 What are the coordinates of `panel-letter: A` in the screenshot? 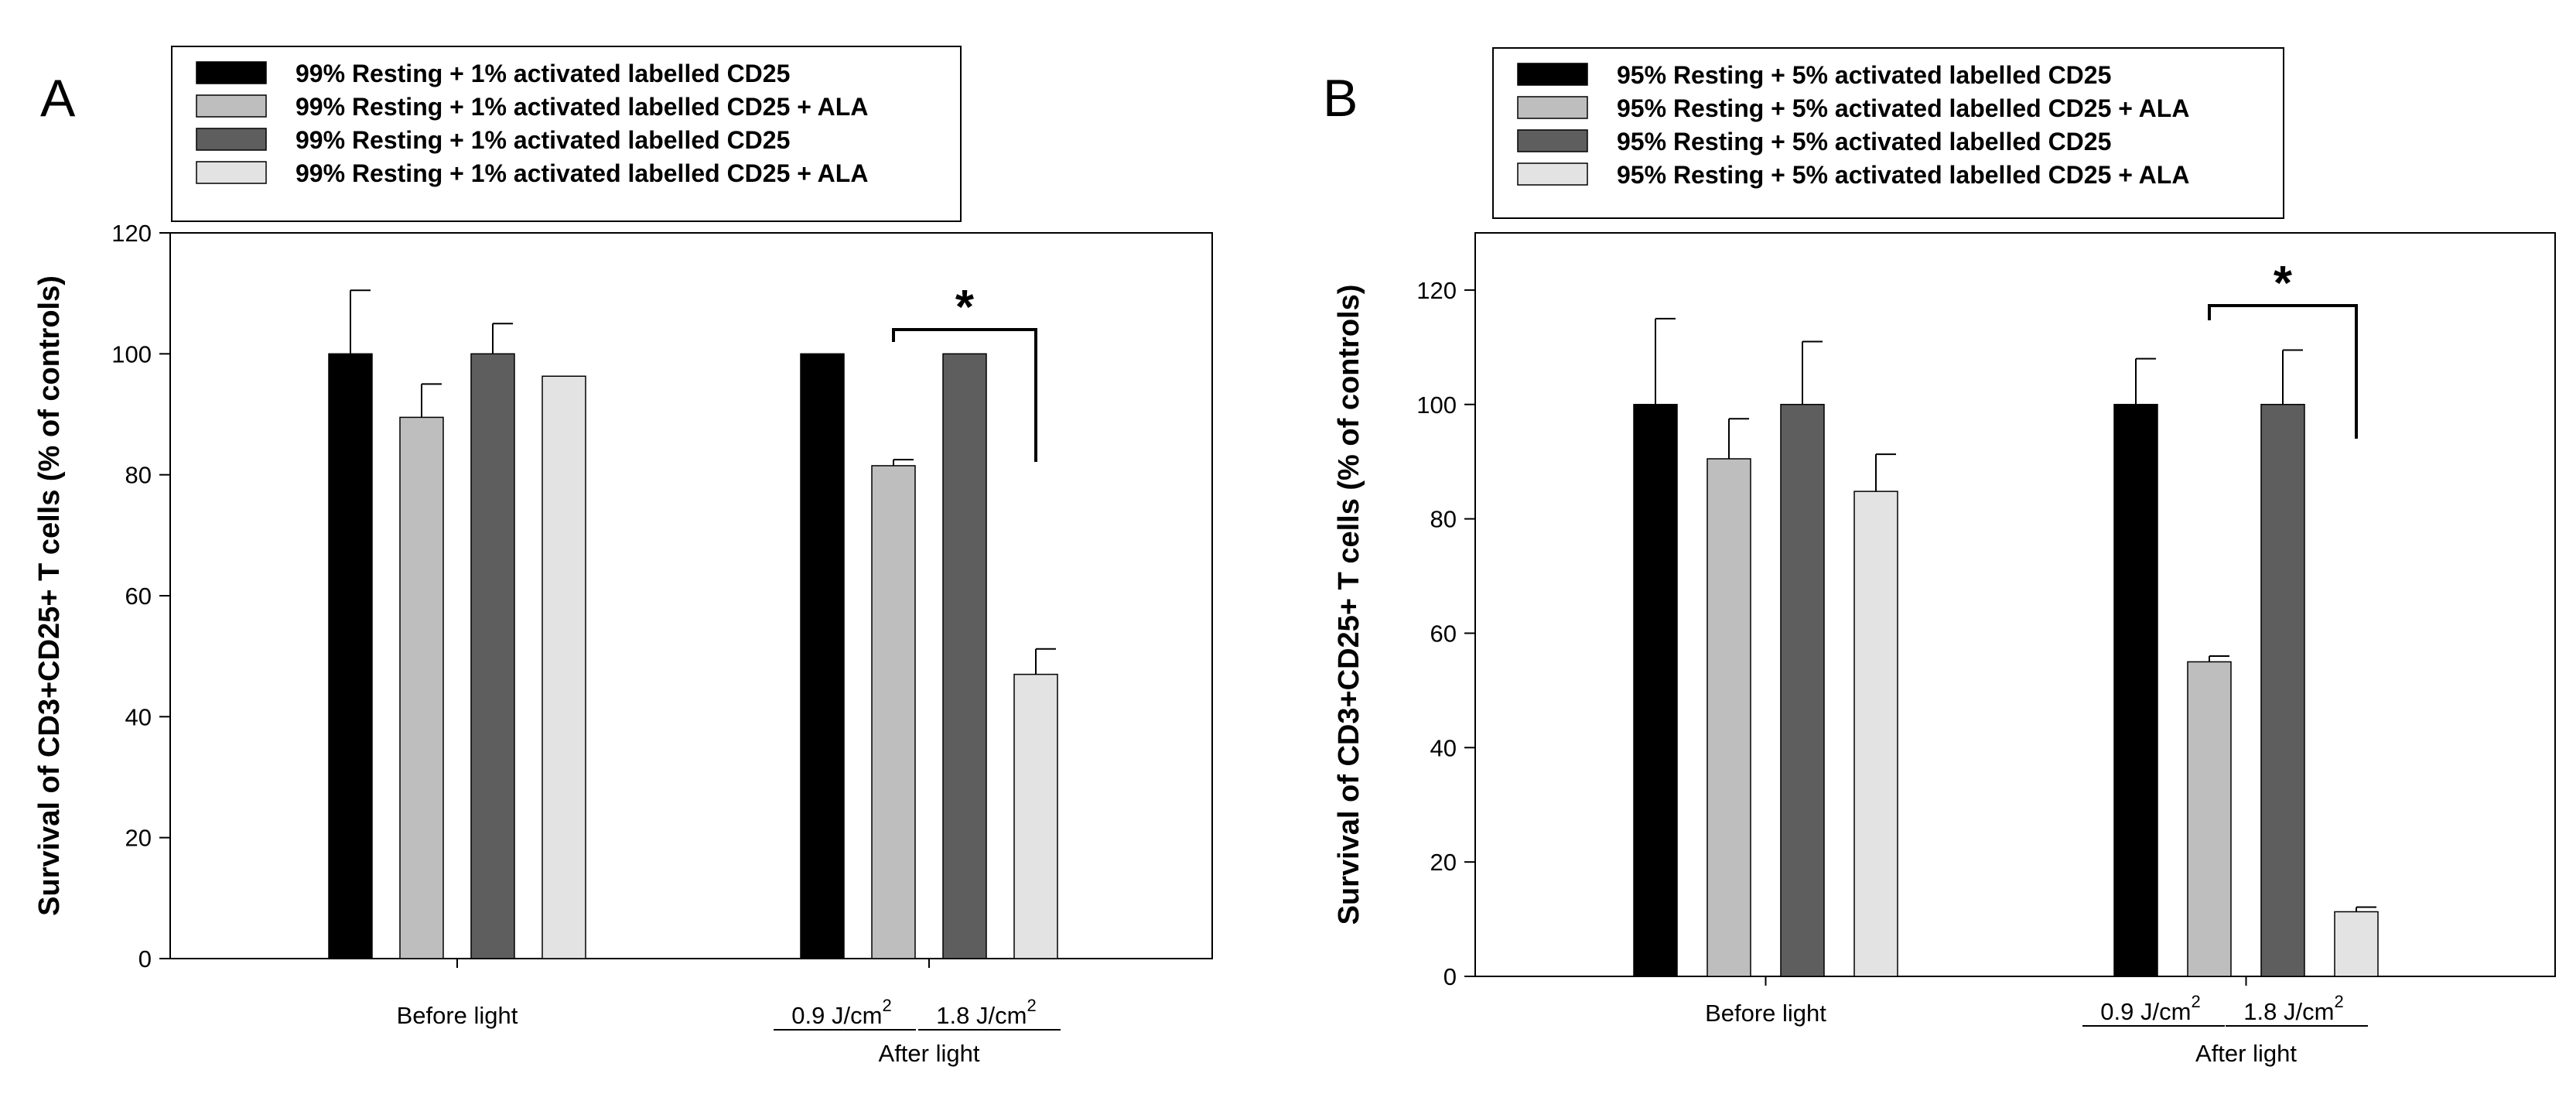 It's located at (58, 98).